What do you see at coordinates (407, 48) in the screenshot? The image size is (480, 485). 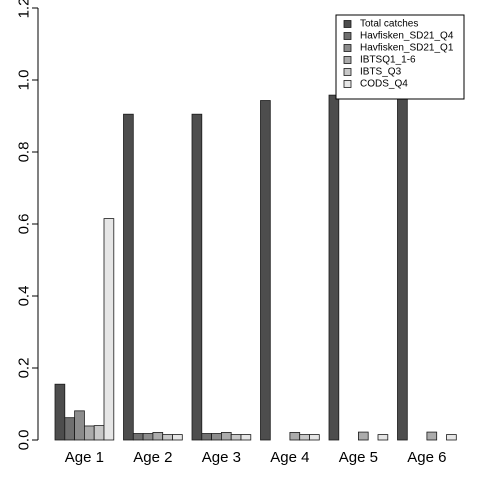 I see `legend-label: Havfisken_SD21_Q1` at bounding box center [407, 48].